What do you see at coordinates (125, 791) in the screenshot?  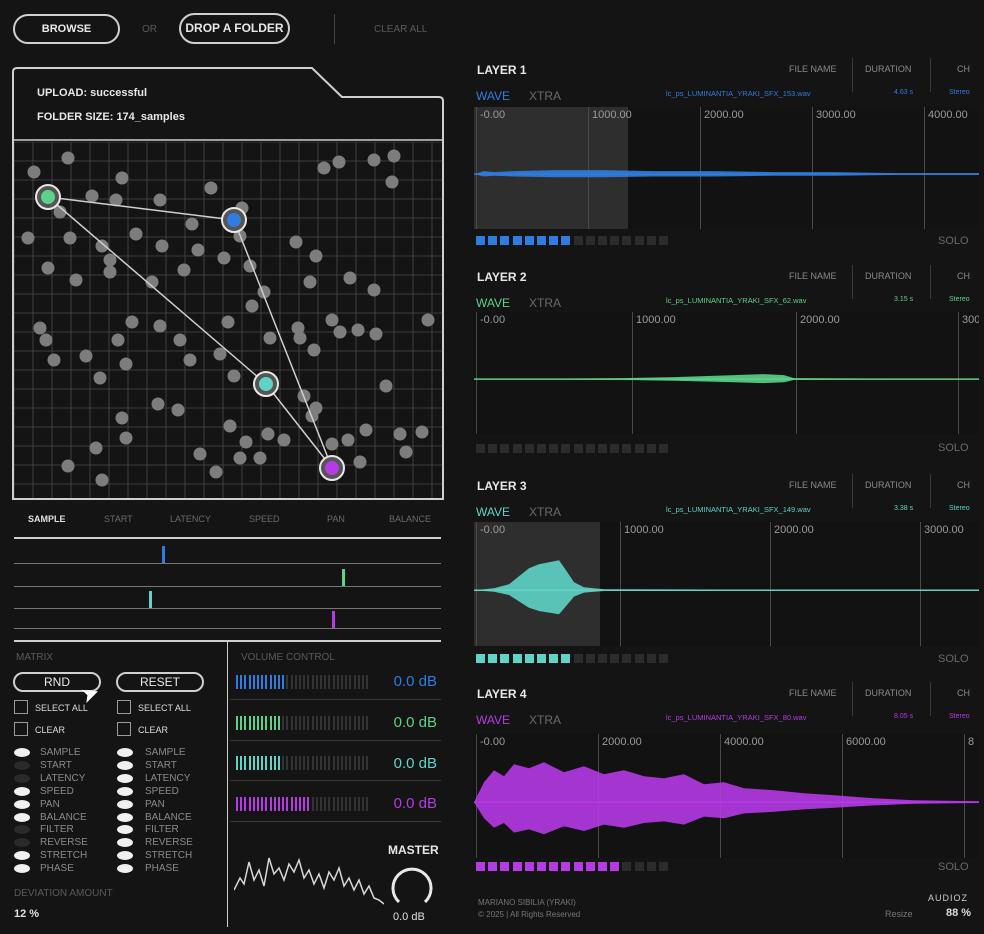 I see `matrix-right-toggle-speed` at bounding box center [125, 791].